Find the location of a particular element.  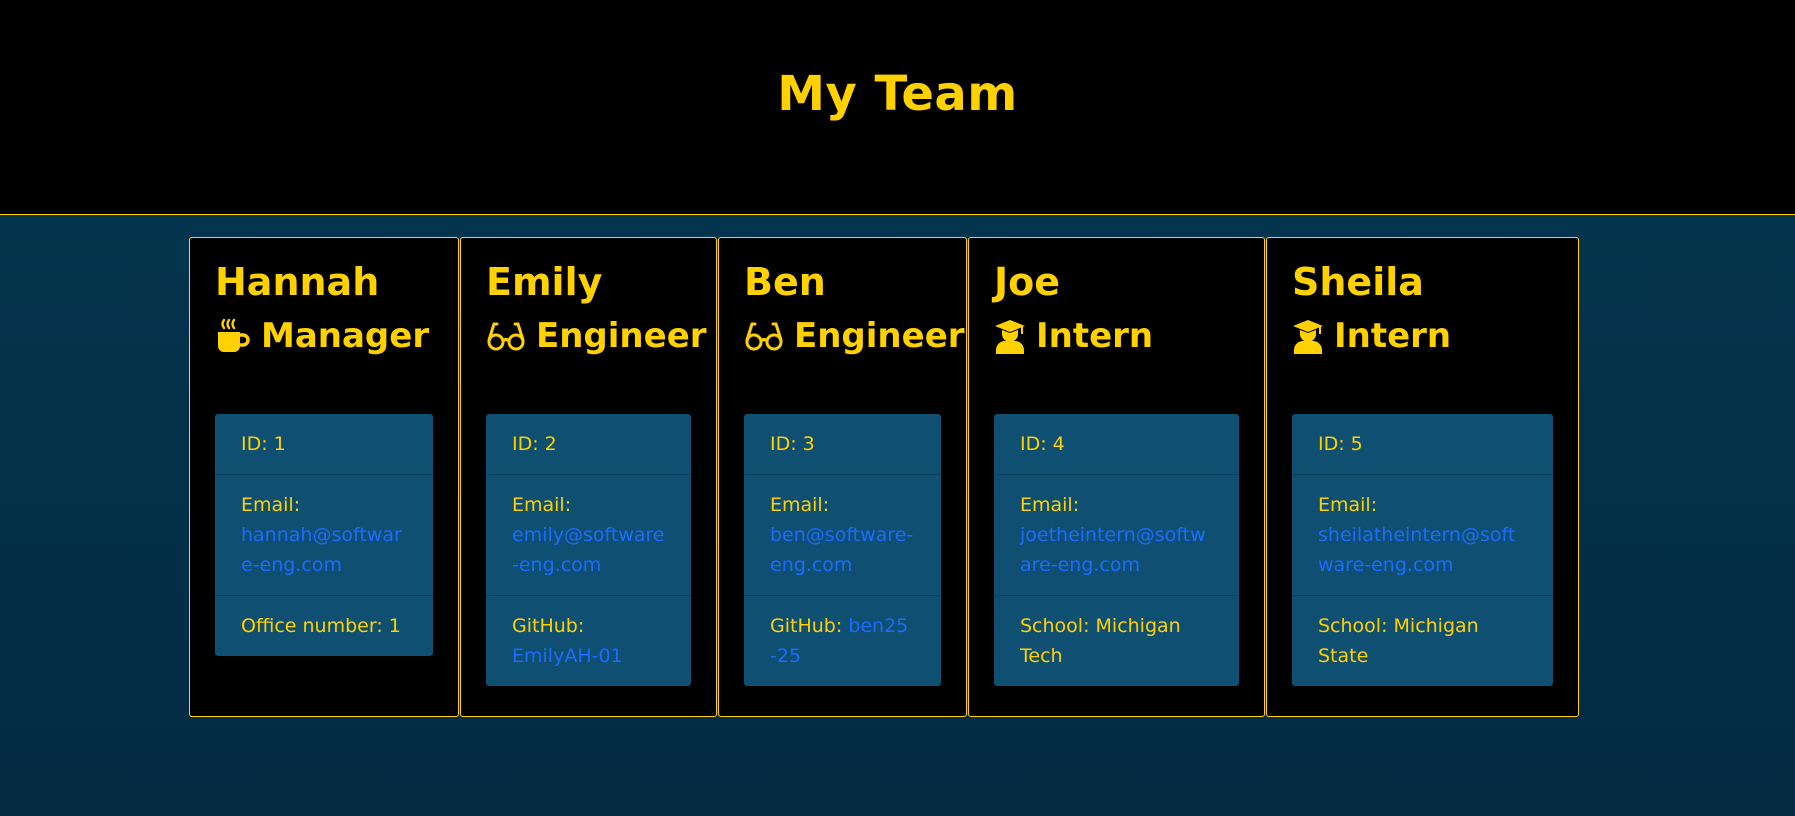

email-link: ben@software-eng.com is located at coordinates (842, 550).